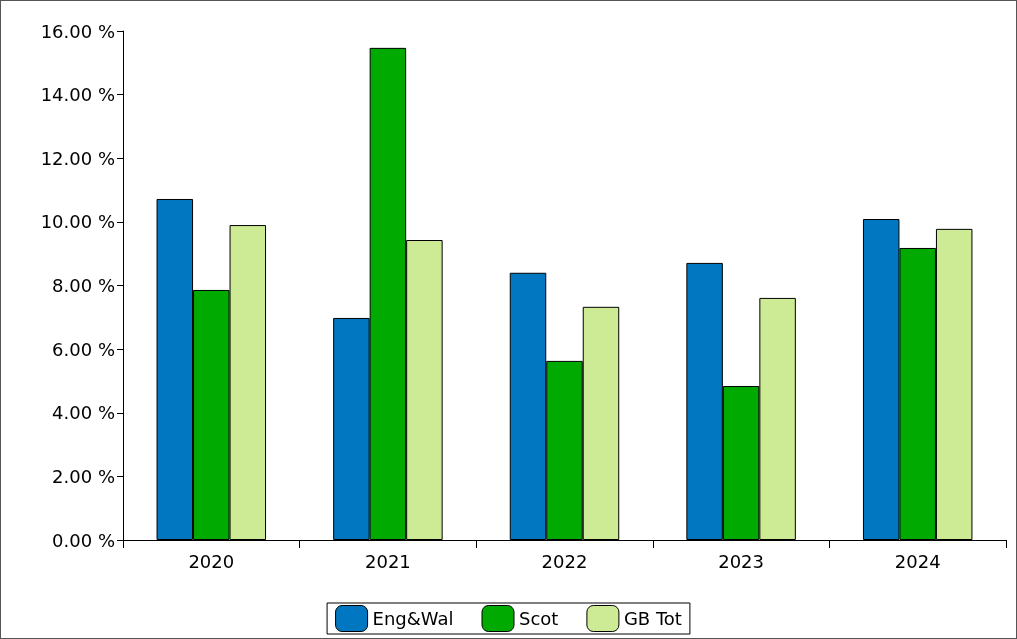 This screenshot has height=639, width=1017. Describe the element at coordinates (652, 618) in the screenshot. I see `legend-label: GB Tot` at that location.